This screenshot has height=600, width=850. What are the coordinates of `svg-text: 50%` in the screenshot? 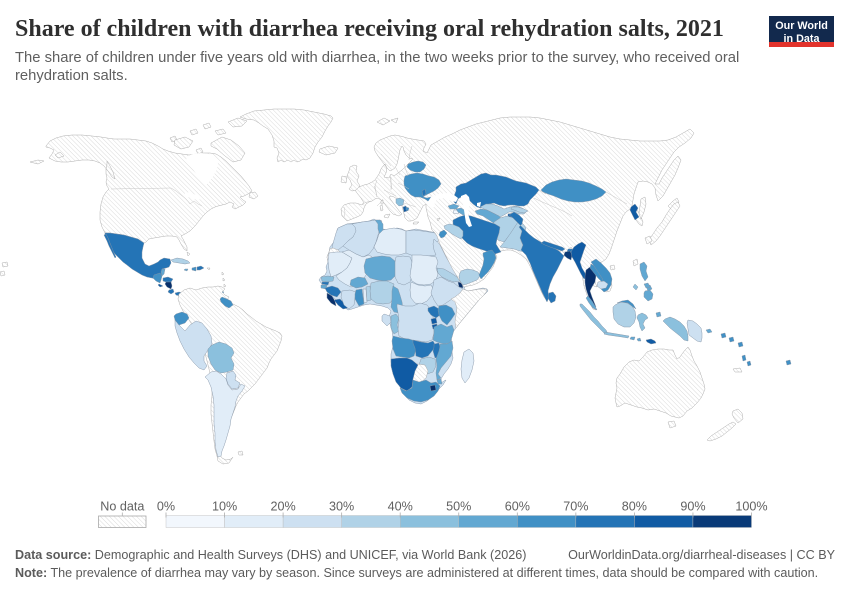 It's located at (458, 507).